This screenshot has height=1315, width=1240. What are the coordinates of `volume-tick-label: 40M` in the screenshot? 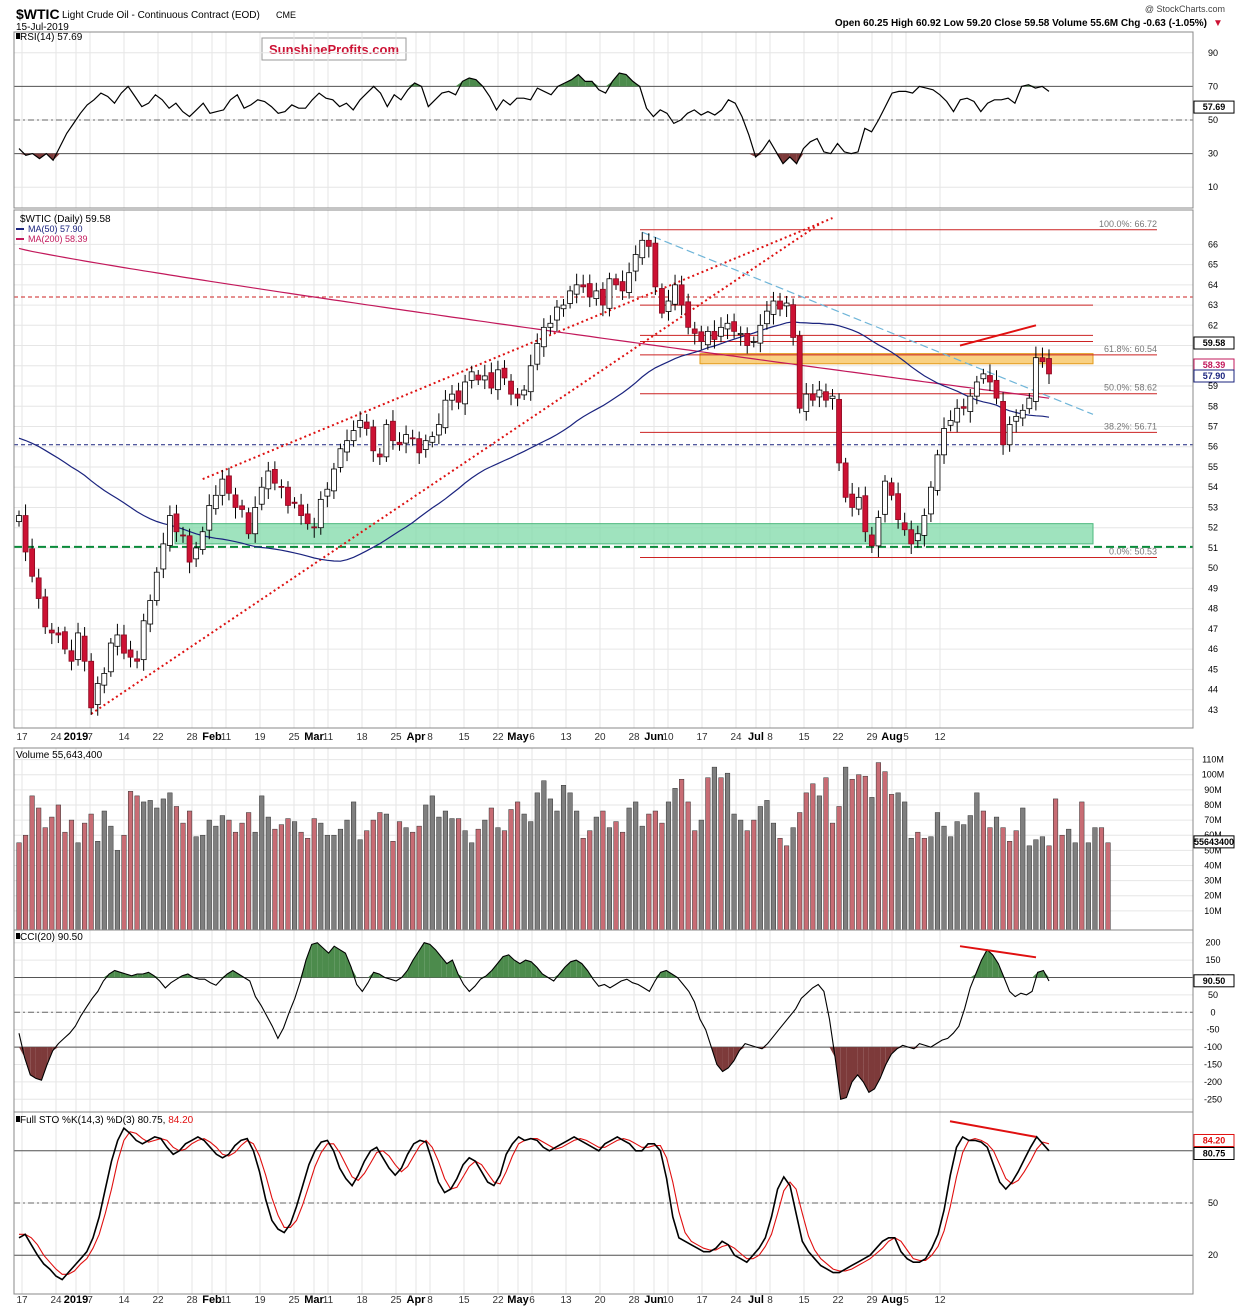 It's located at (1213, 865).